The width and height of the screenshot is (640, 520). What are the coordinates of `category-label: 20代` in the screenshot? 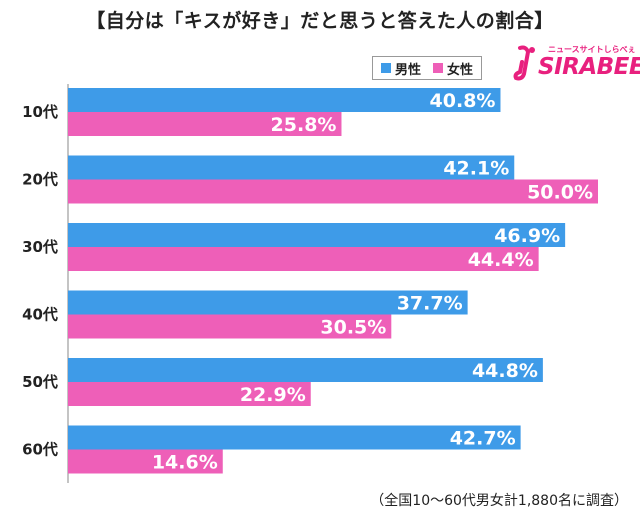 It's located at (40, 180).